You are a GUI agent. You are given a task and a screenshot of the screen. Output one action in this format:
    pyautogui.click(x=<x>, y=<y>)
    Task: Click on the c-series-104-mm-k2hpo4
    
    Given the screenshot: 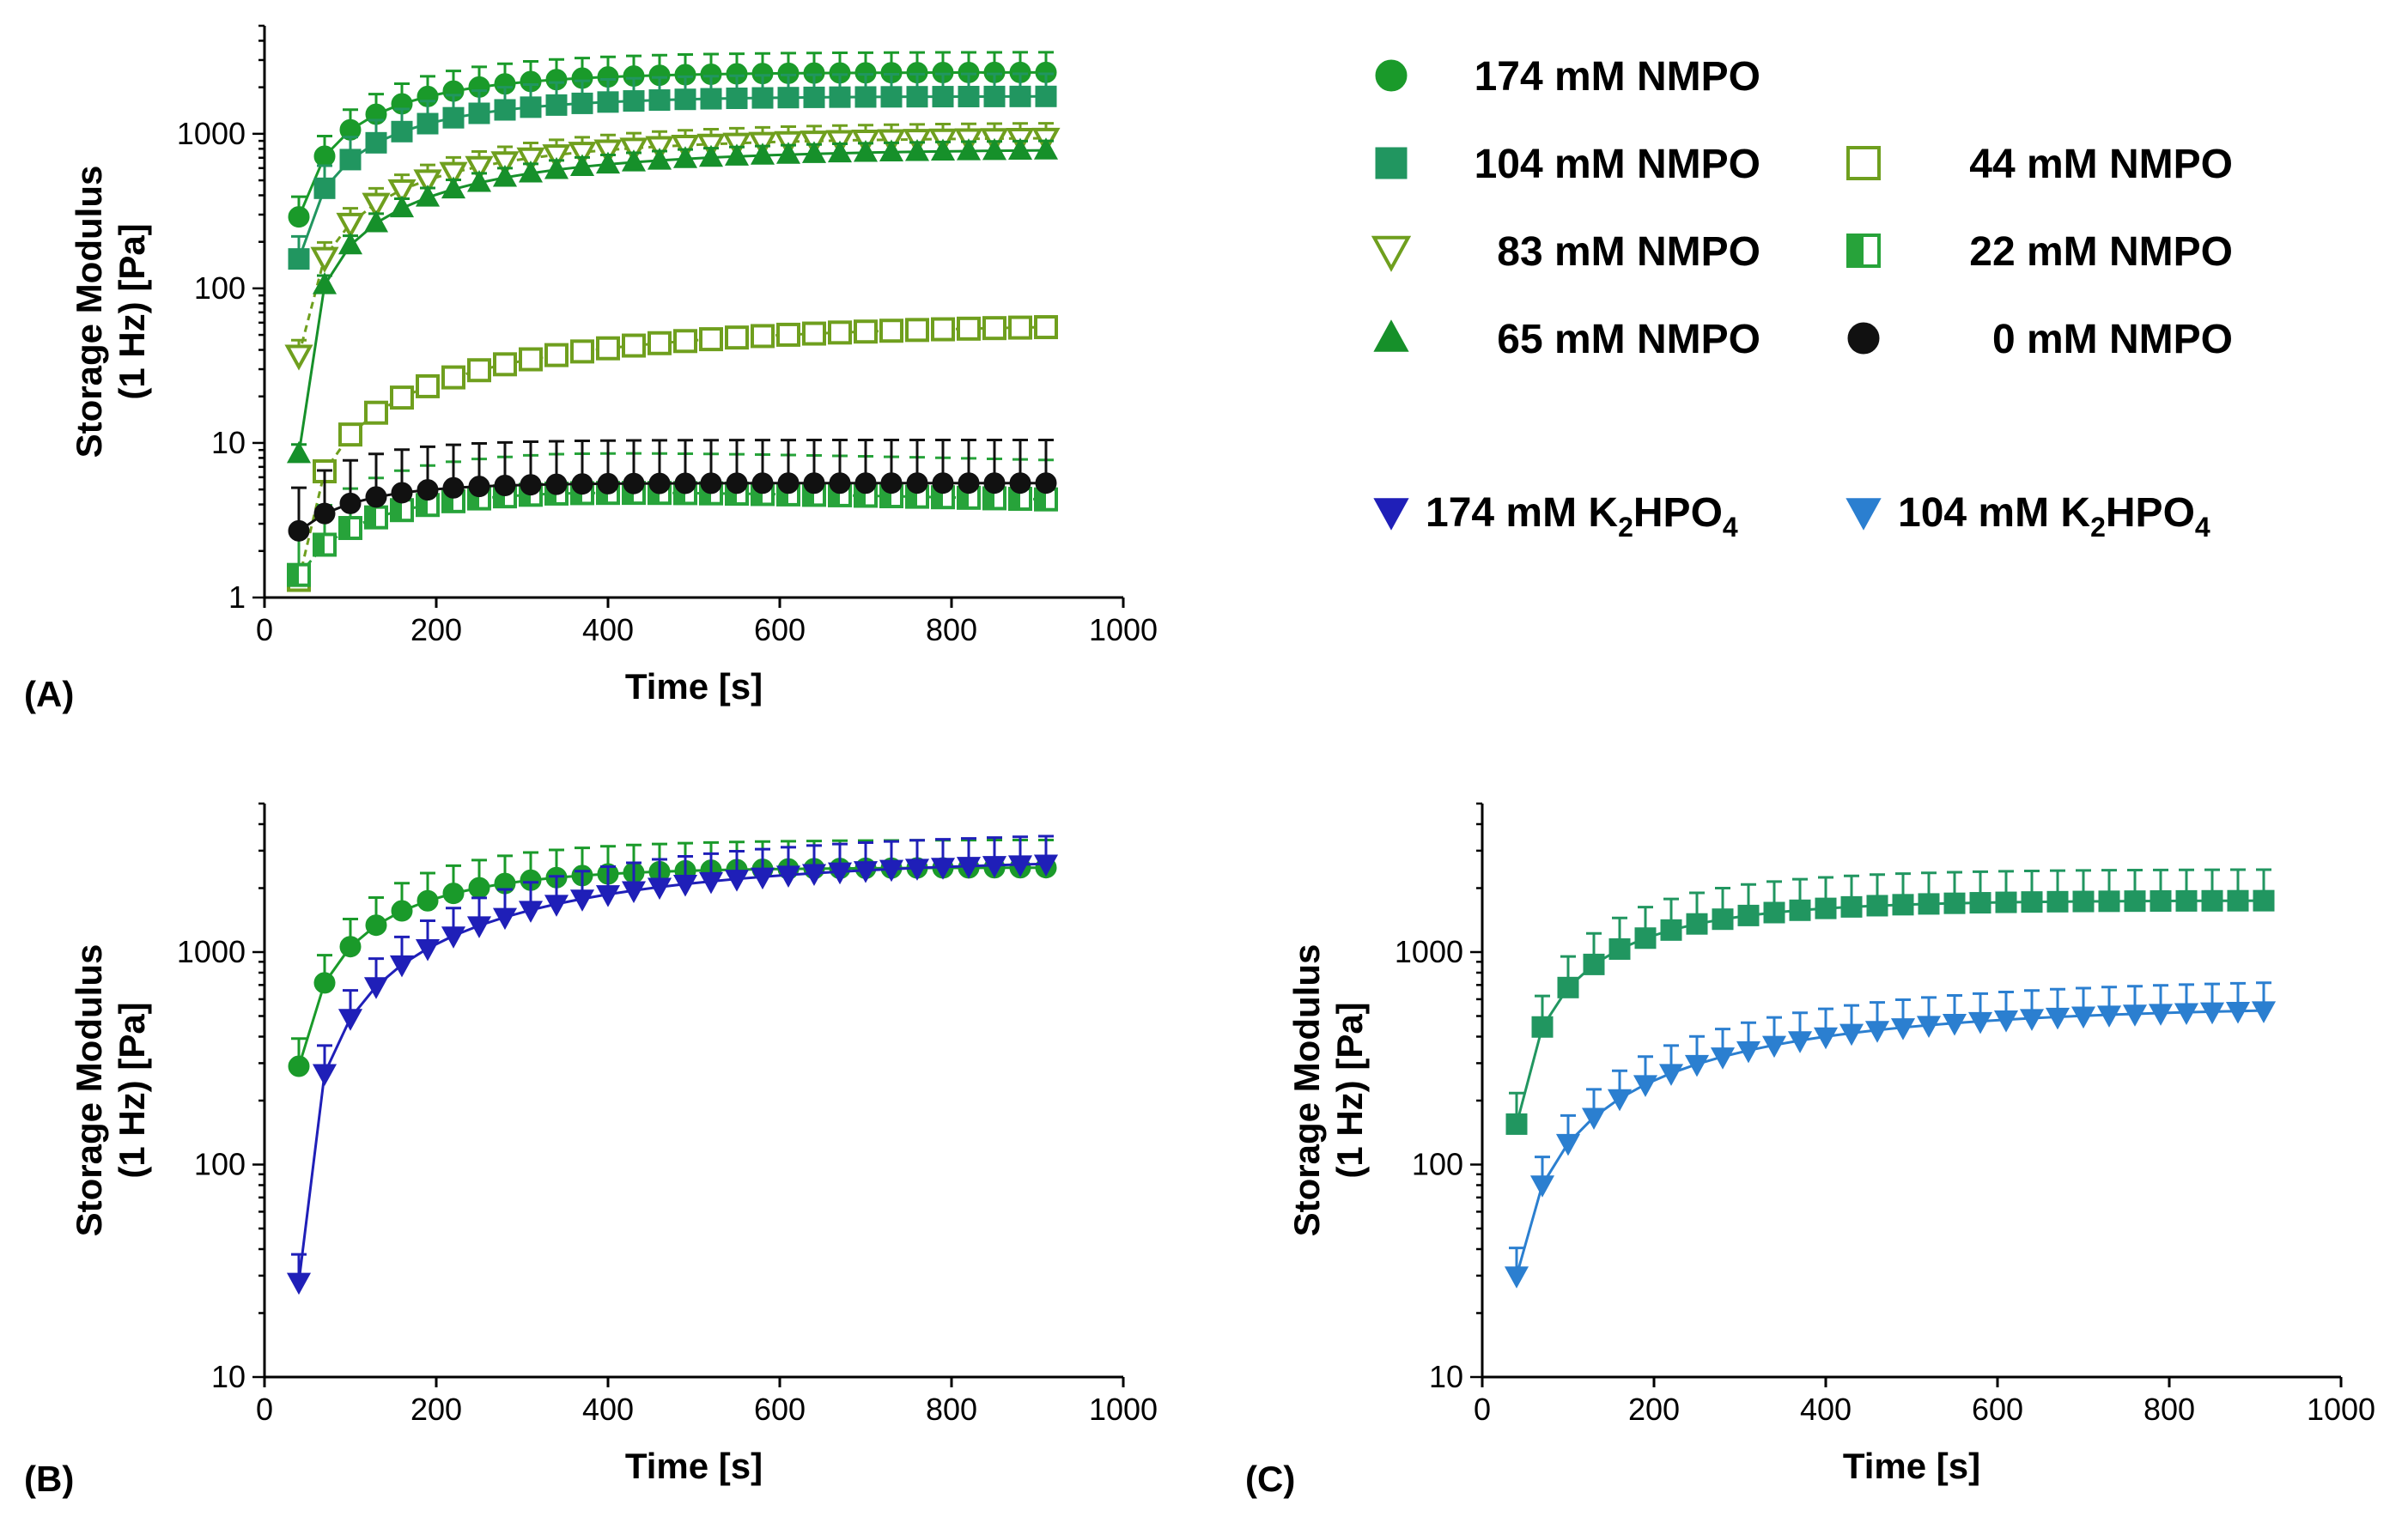 What is the action you would take?
    pyautogui.click(x=1890, y=1135)
    